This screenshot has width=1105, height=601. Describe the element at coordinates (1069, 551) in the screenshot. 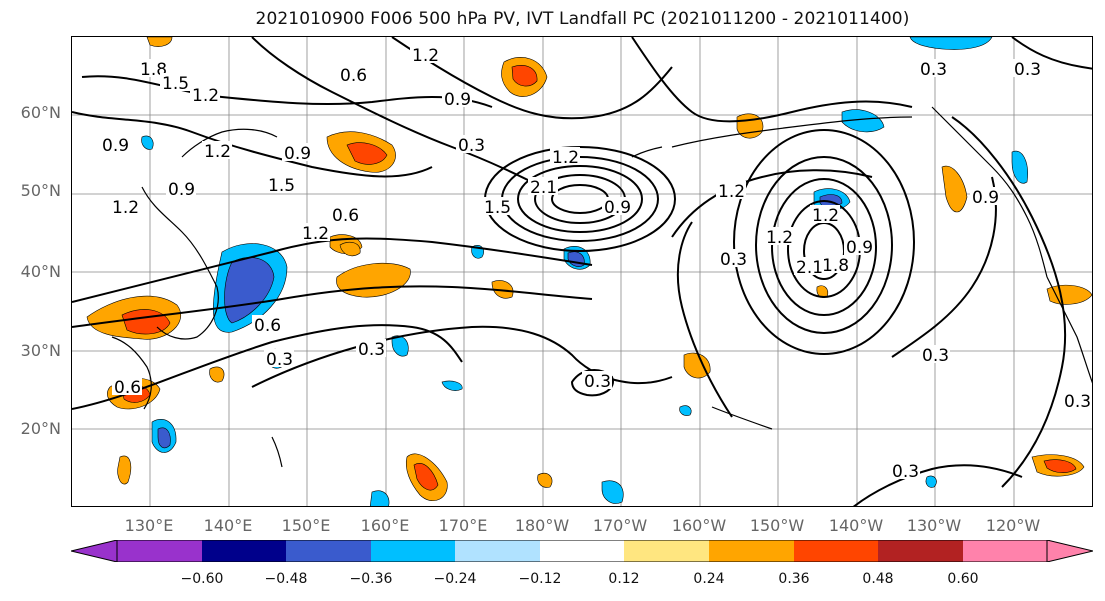

I see `colorbar-max-arrow` at that location.